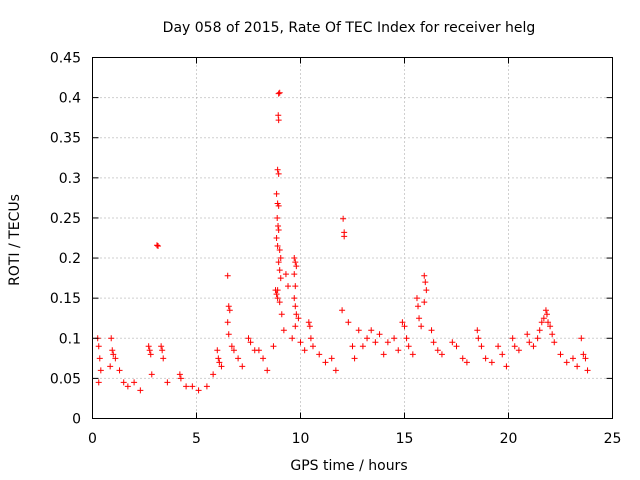 The height and width of the screenshot is (480, 640). I want to click on y-tick-label: 0, so click(76, 420).